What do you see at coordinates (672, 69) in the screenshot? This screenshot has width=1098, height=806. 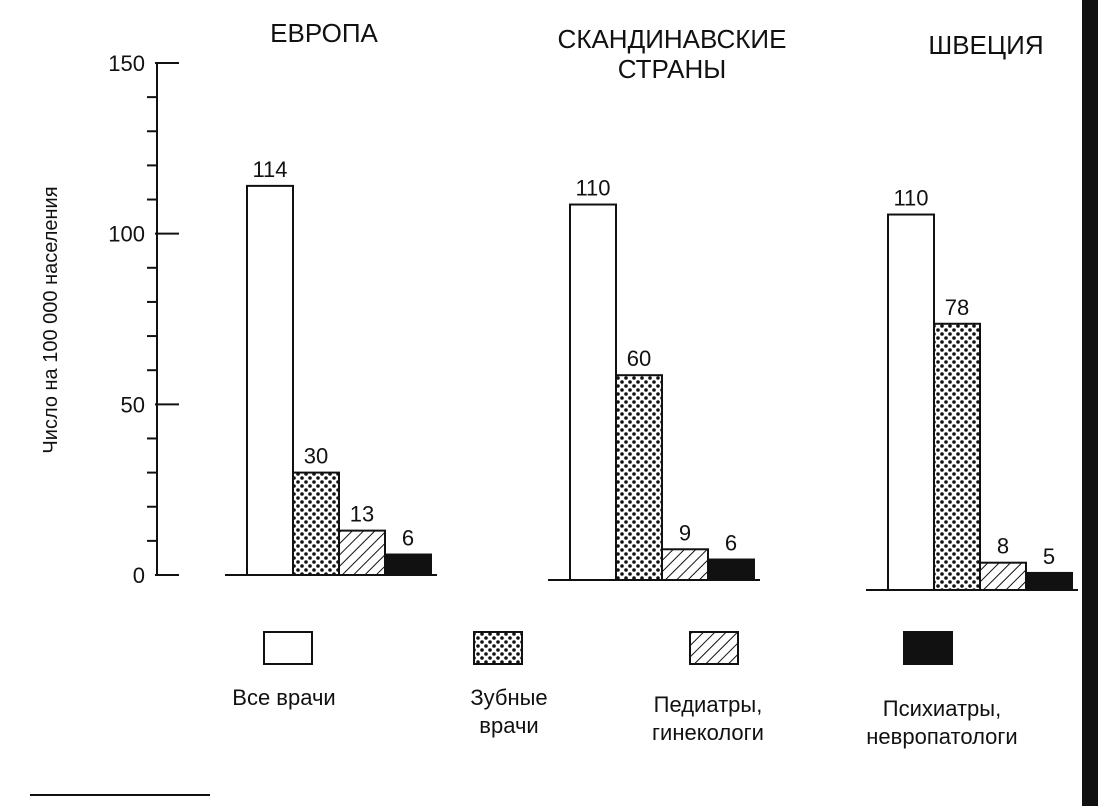 I see `category-label: СТРАНЫ` at bounding box center [672, 69].